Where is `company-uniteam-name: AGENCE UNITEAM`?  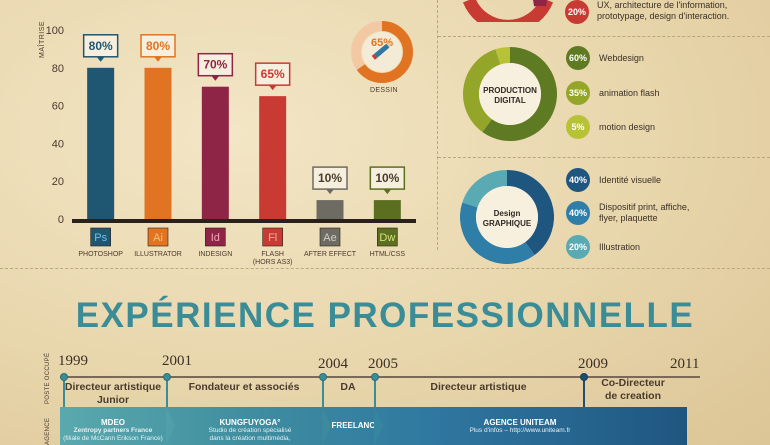 company-uniteam-name: AGENCE UNITEAM is located at coordinates (520, 422).